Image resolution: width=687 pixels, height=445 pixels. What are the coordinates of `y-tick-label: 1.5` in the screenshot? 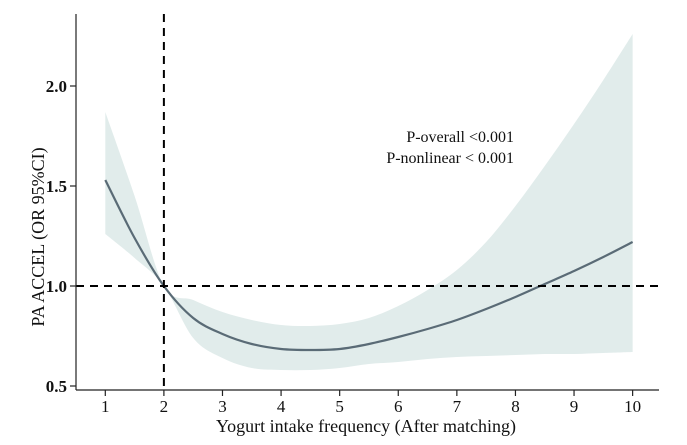 It's located at (56, 186).